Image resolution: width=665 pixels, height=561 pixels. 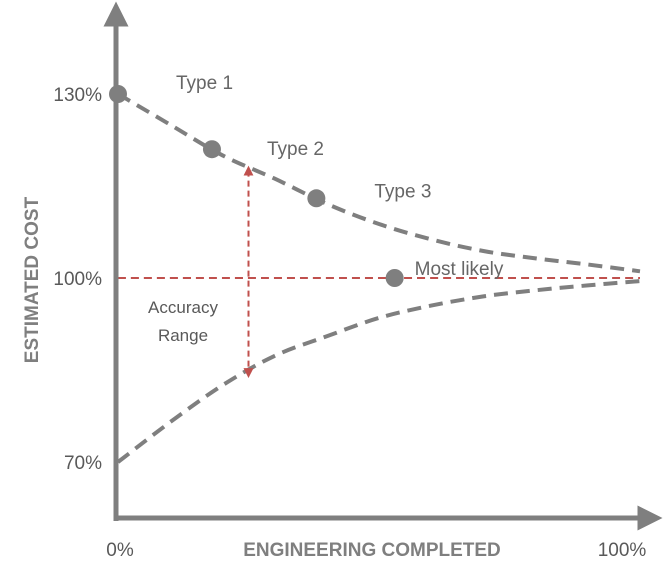 I want to click on y-axis-title: ESTIMATED COST, so click(x=32, y=279).